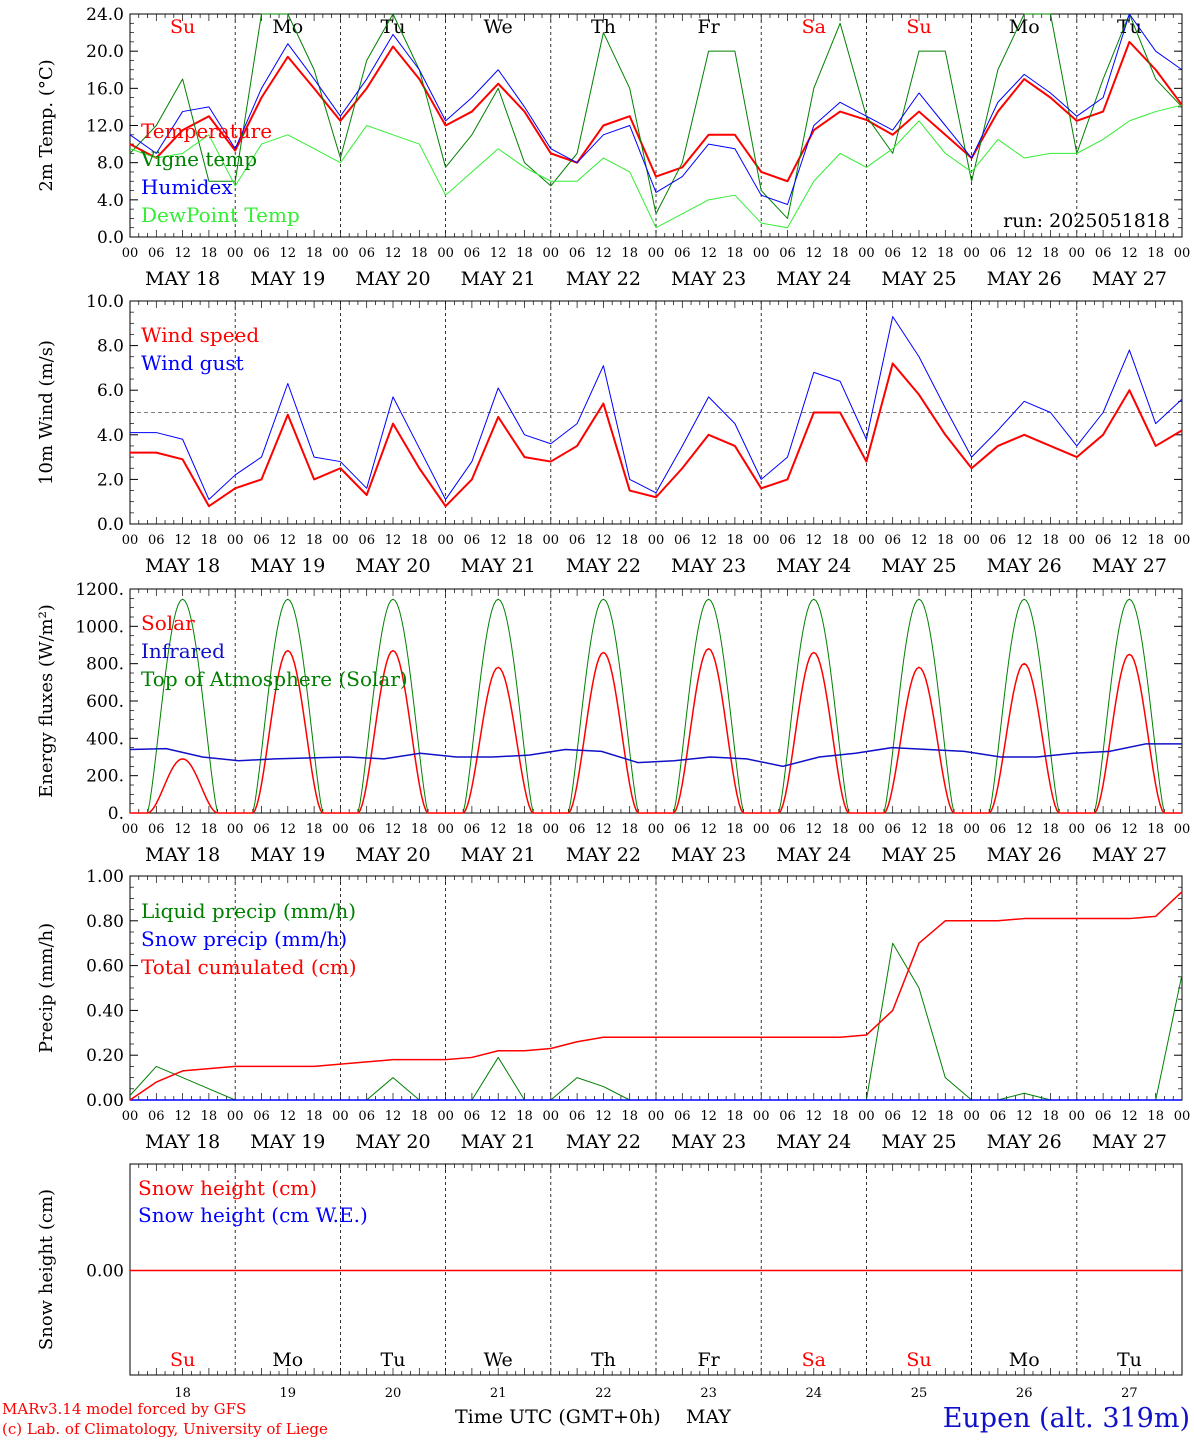 Image resolution: width=1194 pixels, height=1440 pixels. Describe the element at coordinates (918, 566) in the screenshot. I see `date-label: MAY 25` at that location.